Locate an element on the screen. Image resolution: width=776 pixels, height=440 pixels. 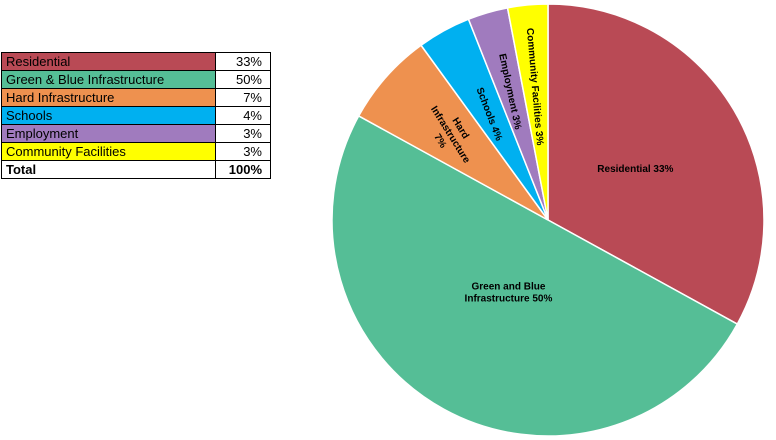
table-row: Community Facilities 3% is located at coordinates (136, 151).